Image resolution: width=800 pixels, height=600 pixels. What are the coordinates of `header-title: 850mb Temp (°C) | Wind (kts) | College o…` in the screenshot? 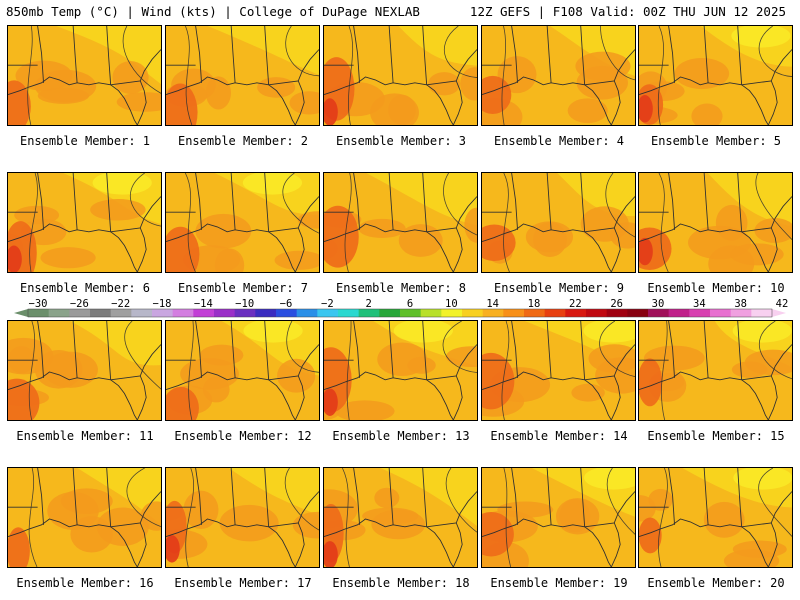 It's located at (213, 11).